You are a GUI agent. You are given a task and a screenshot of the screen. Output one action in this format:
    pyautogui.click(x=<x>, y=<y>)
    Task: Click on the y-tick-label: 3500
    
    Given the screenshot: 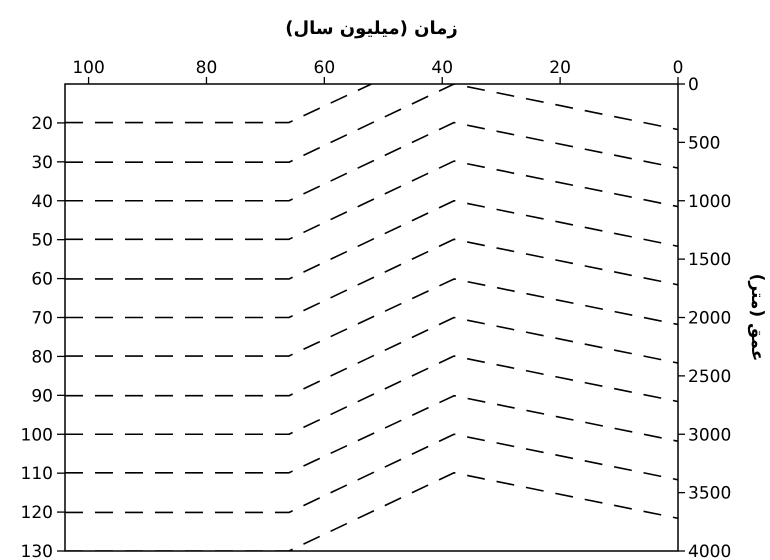 What is the action you would take?
    pyautogui.click(x=710, y=494)
    